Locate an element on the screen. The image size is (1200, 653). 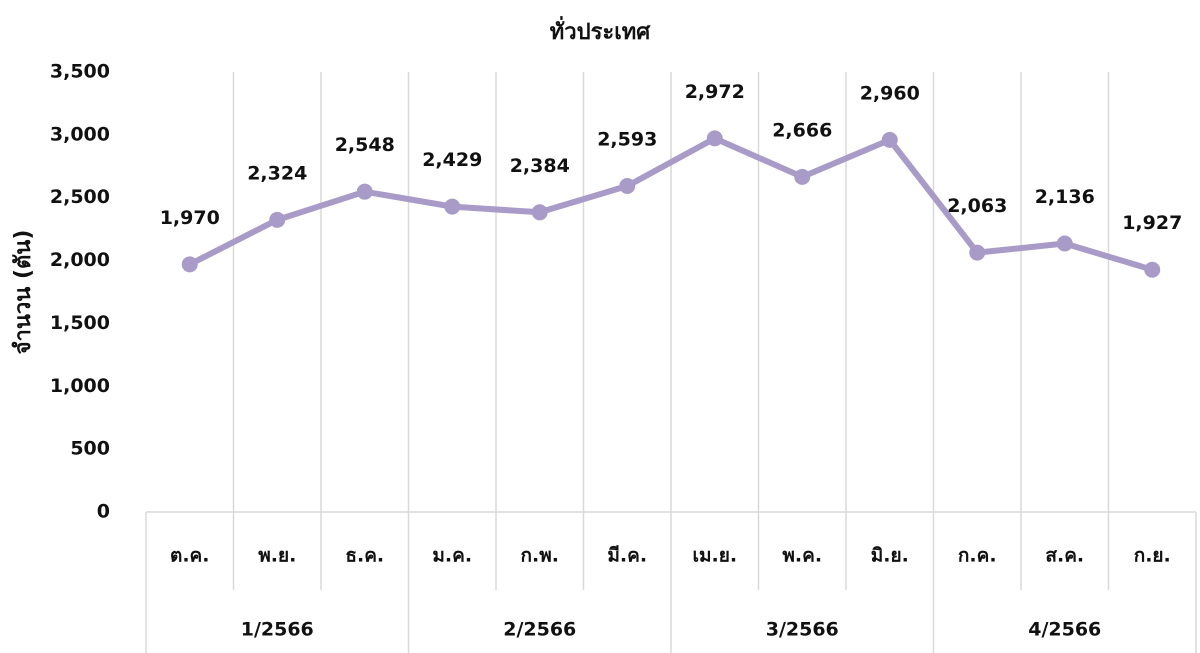
data-label: 2,324 is located at coordinates (277, 173).